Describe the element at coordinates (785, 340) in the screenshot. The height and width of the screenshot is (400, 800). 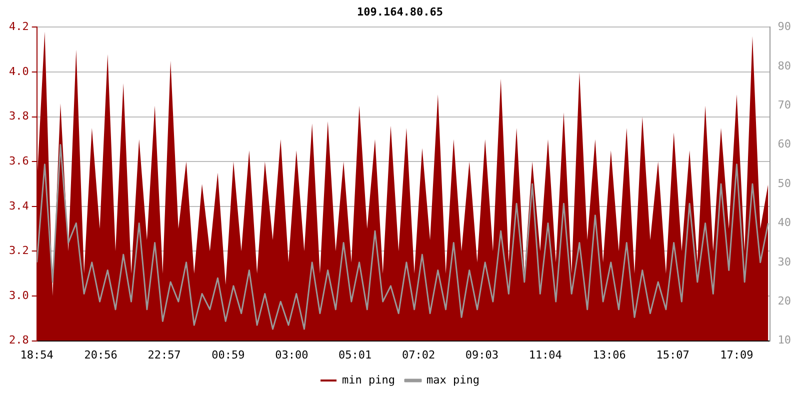
I see `y2-tick-label: 10` at that location.